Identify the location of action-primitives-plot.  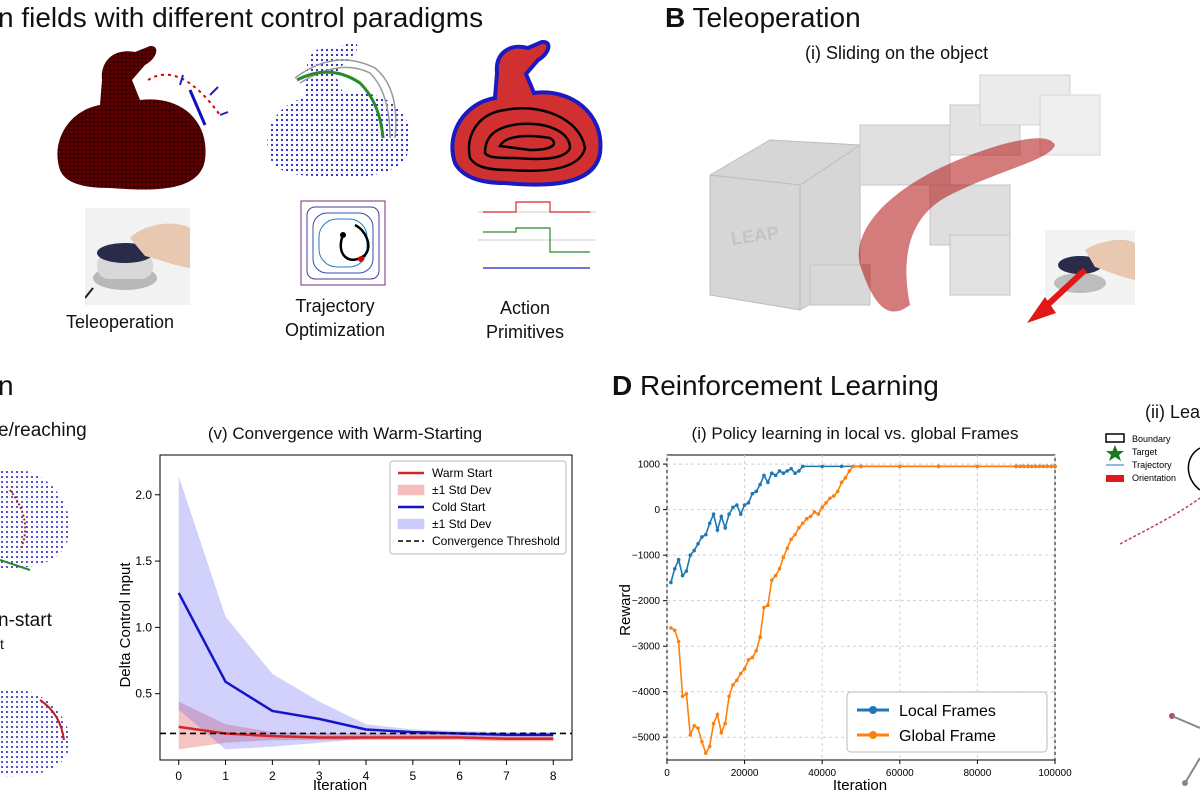
(537, 235).